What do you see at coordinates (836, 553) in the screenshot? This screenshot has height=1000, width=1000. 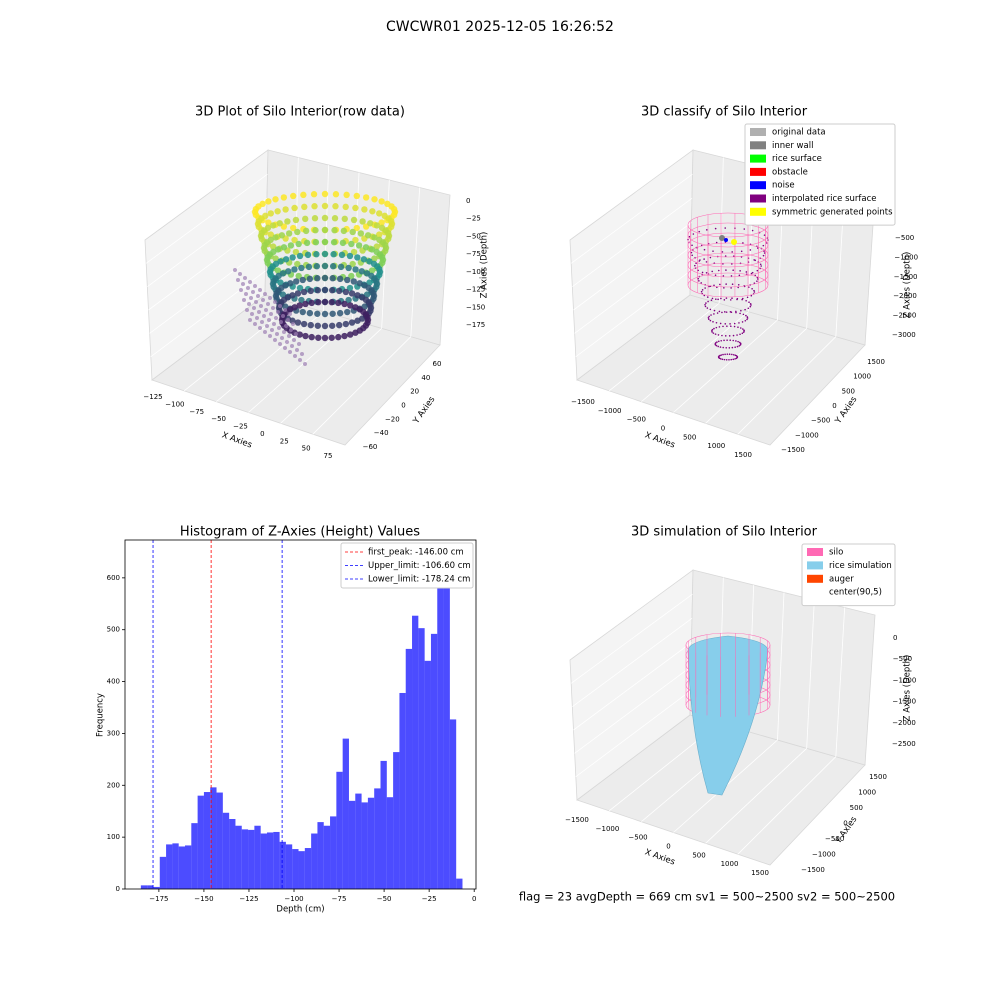 I see `legend-label: silo` at bounding box center [836, 553].